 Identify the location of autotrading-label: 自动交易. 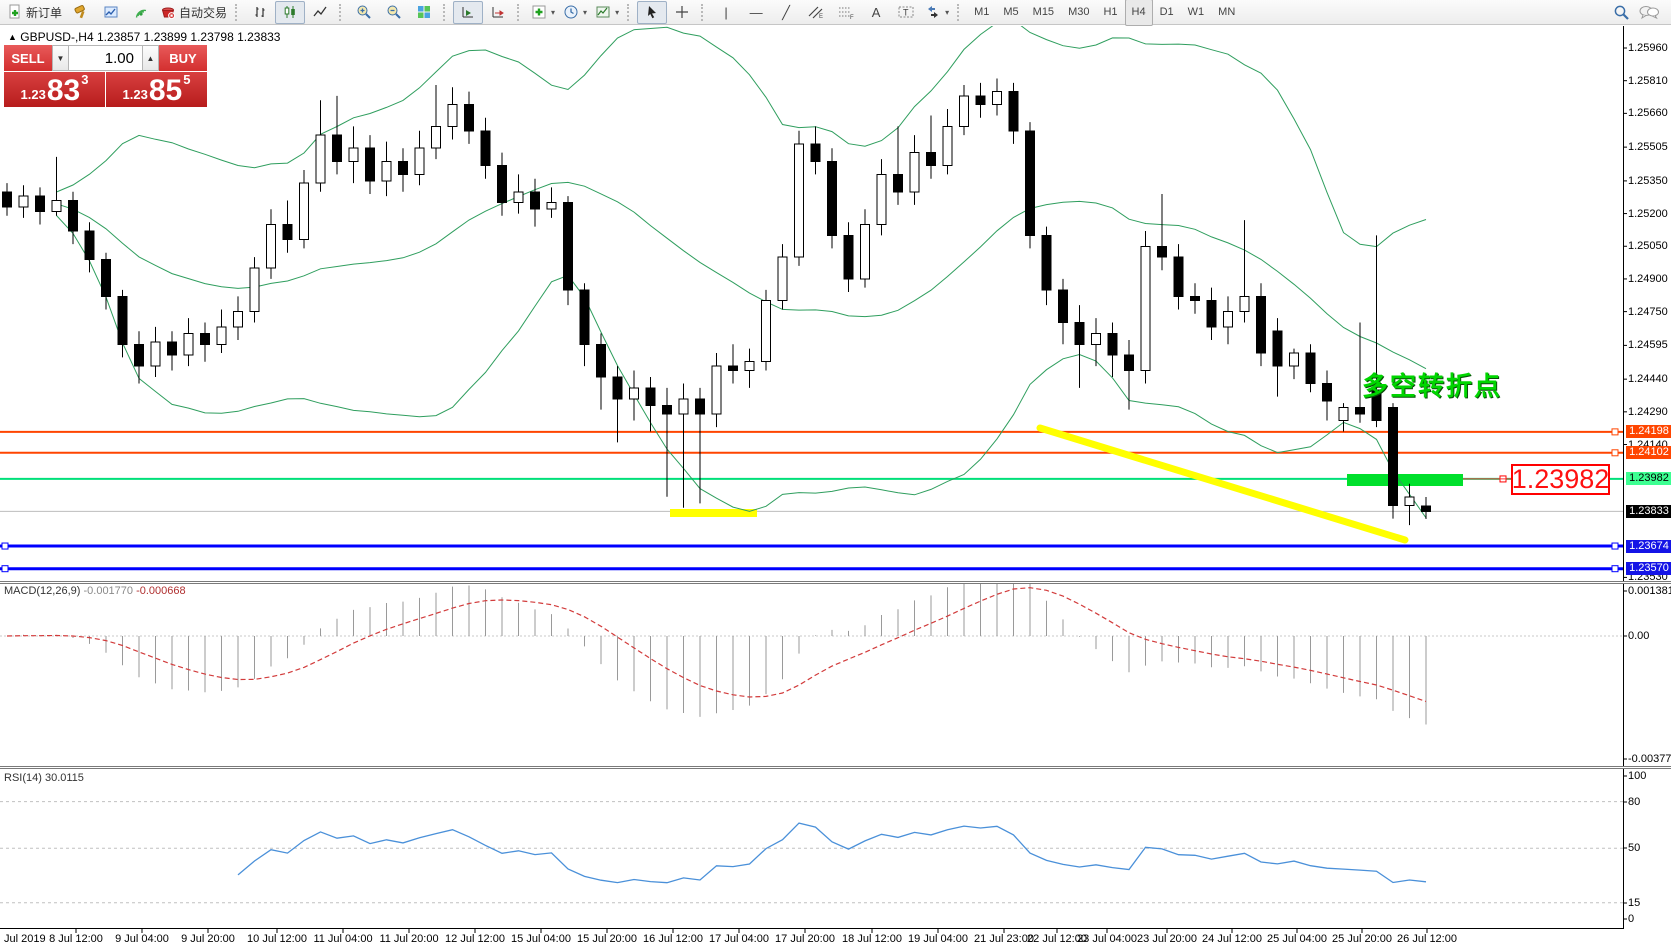
(203, 12).